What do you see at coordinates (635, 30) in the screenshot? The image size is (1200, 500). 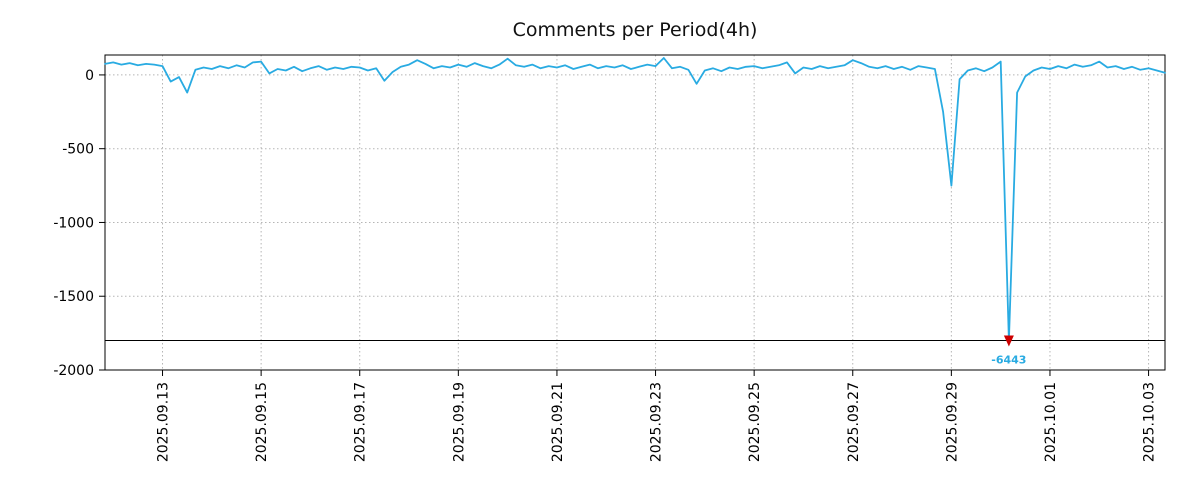 I see `chart-title: Comments per Period(4h)` at bounding box center [635, 30].